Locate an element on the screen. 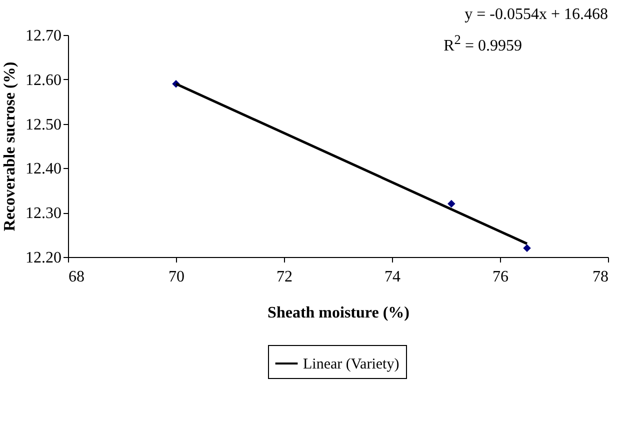 The width and height of the screenshot is (622, 423). y-tick-label: 12.40 is located at coordinates (44, 169).